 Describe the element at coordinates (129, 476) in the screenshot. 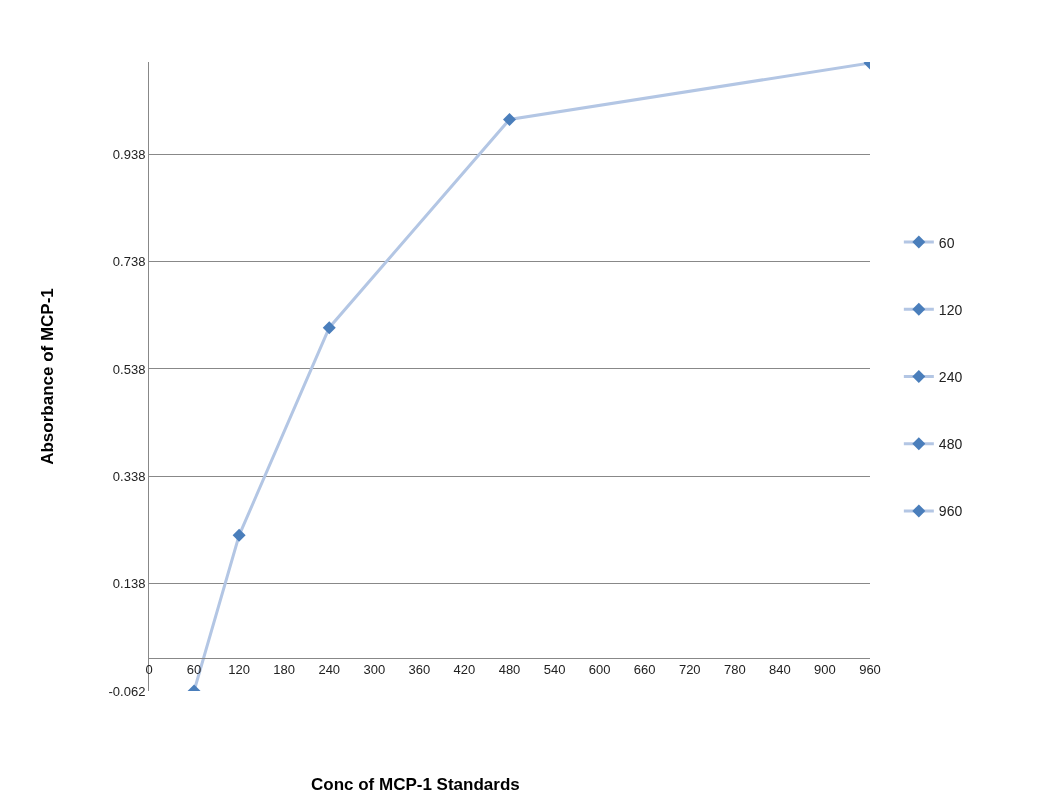

I see `y-tick-label: 0.338` at that location.